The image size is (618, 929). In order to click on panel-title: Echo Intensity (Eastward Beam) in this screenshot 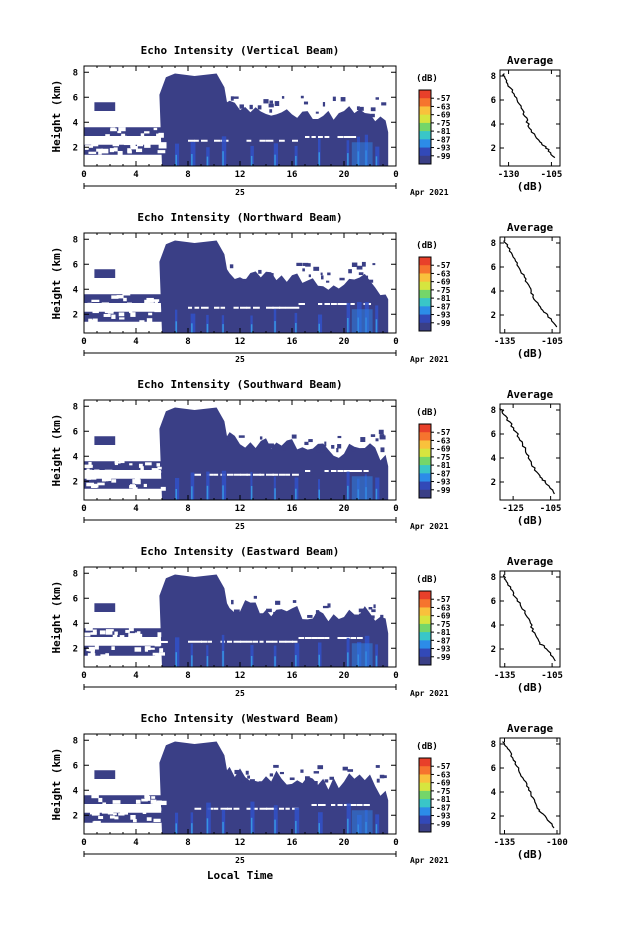, I will do `click(240, 551)`.